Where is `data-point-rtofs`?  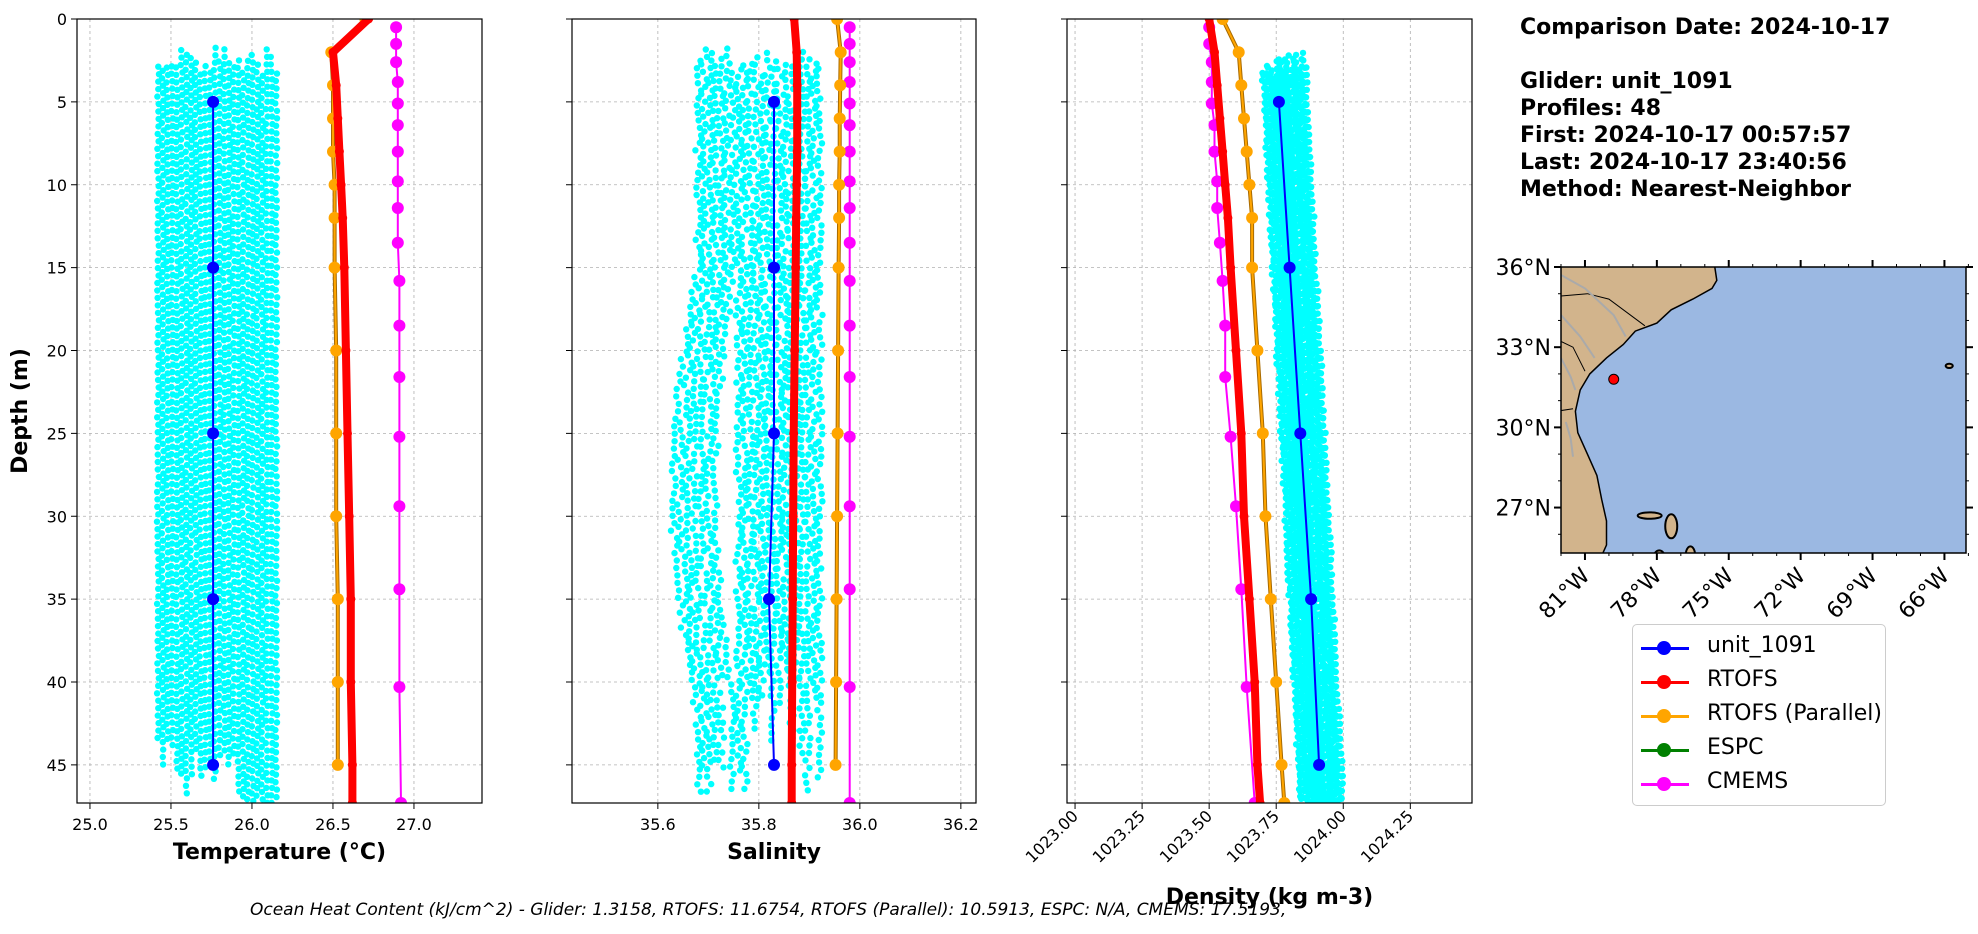 data-point-rtofs is located at coordinates (793, 599).